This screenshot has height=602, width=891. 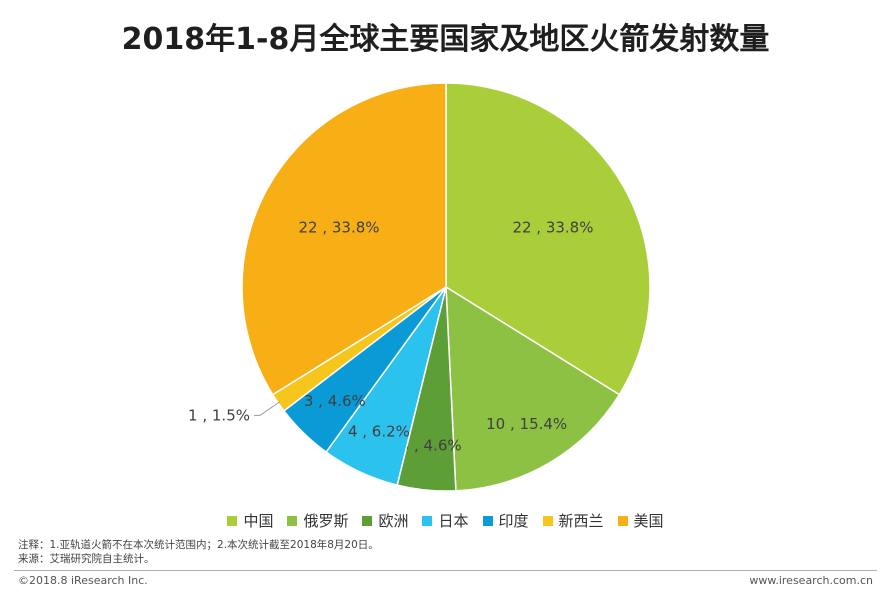 I want to click on legend-item: 欧洲, so click(x=385, y=520).